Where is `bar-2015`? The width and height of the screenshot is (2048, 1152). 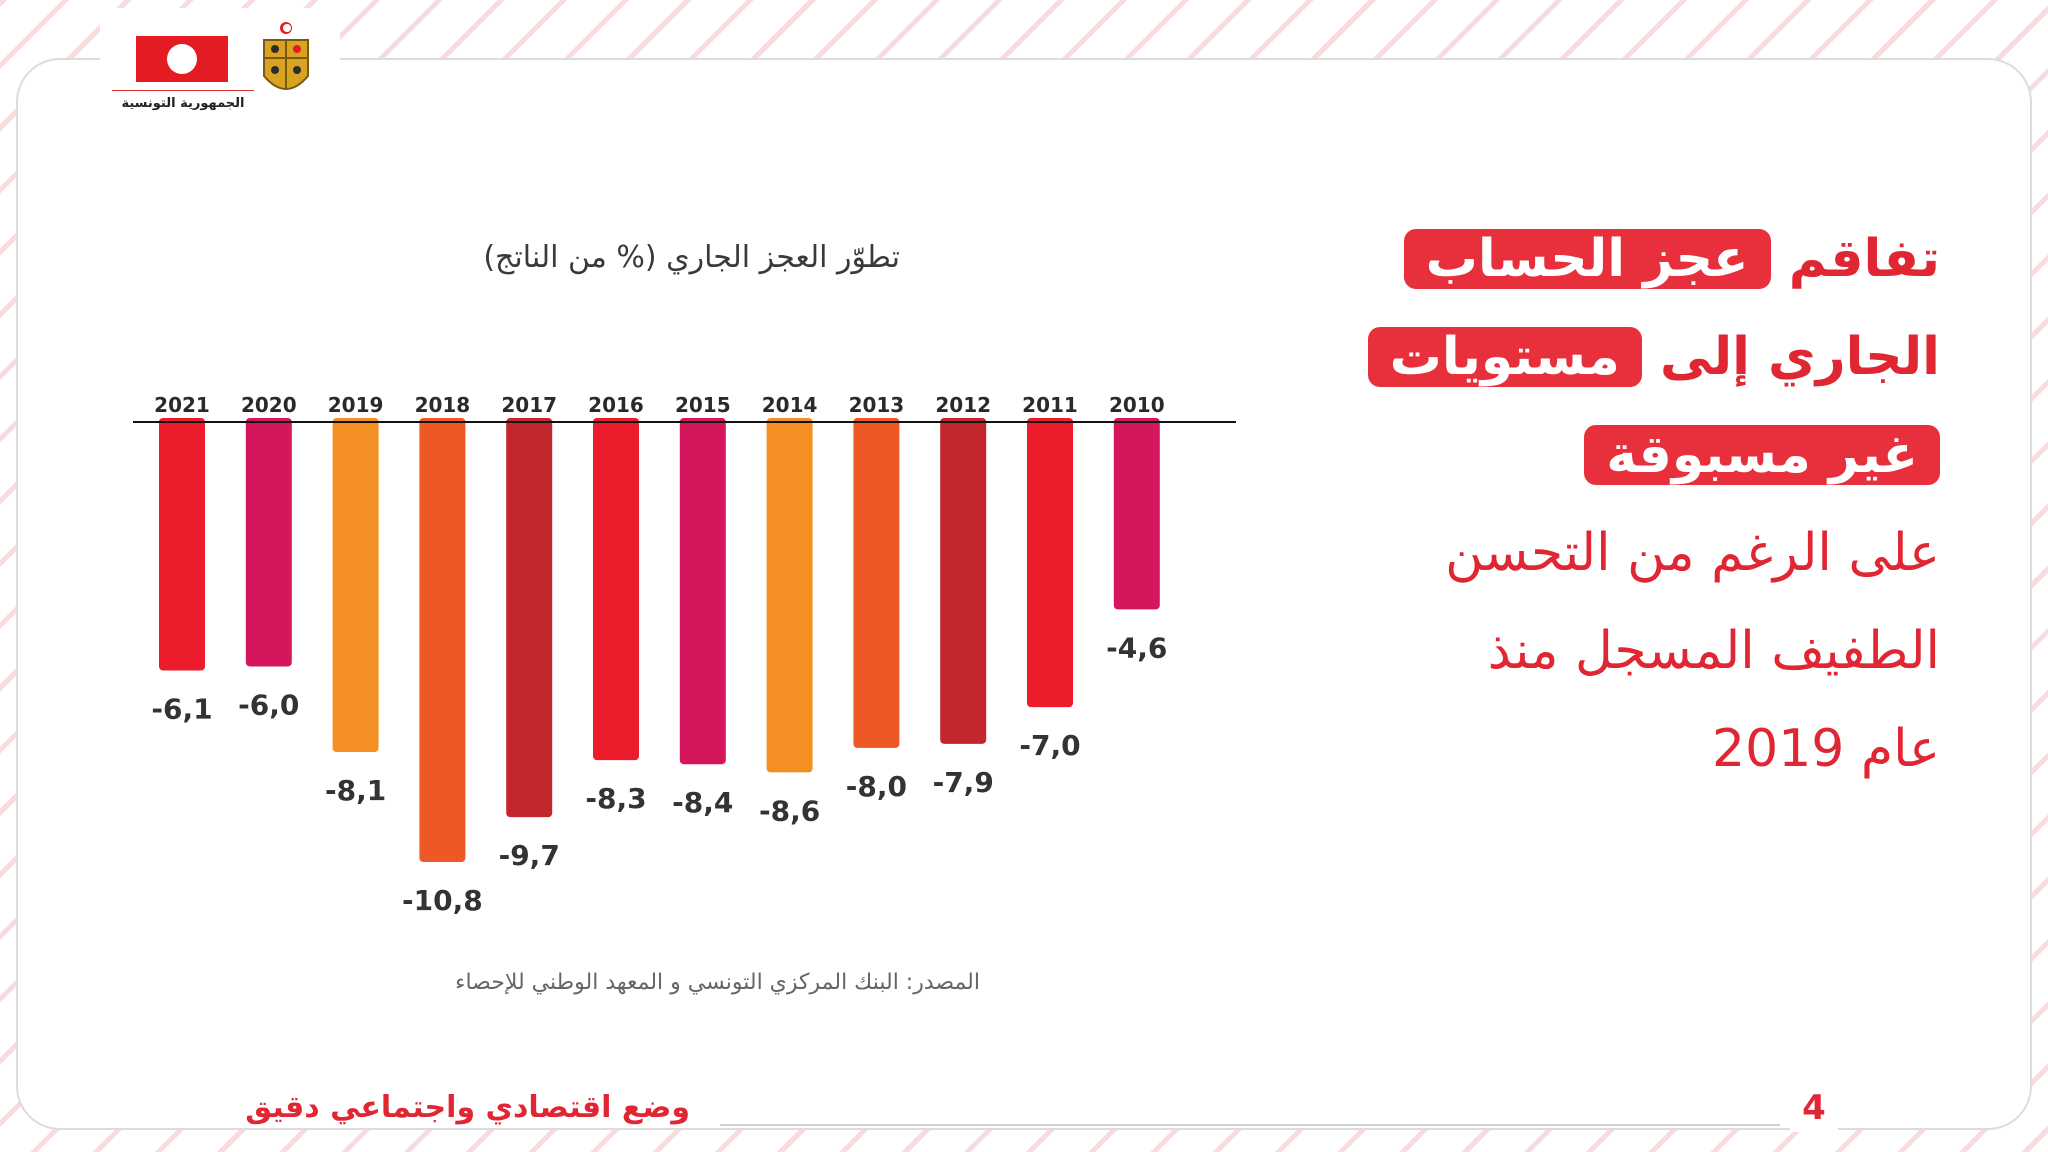 bar-2015 is located at coordinates (702, 591).